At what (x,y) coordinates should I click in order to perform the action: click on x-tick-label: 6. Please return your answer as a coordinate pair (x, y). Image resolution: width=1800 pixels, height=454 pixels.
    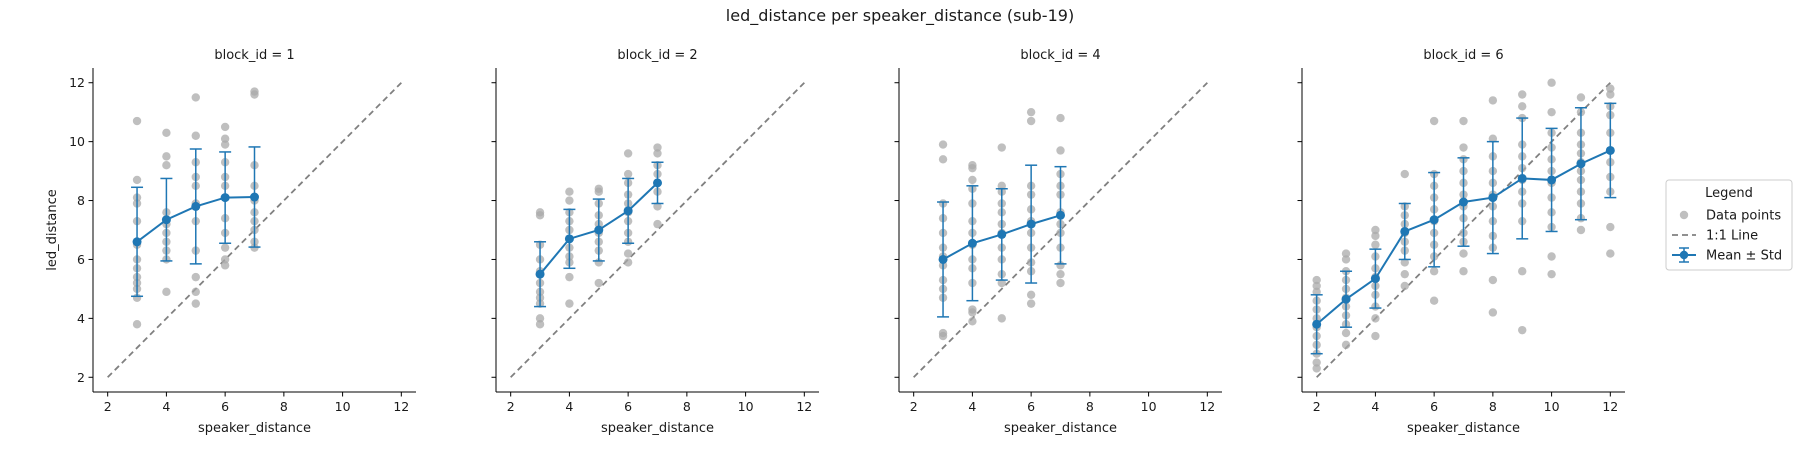
    Looking at the image, I should click on (225, 406).